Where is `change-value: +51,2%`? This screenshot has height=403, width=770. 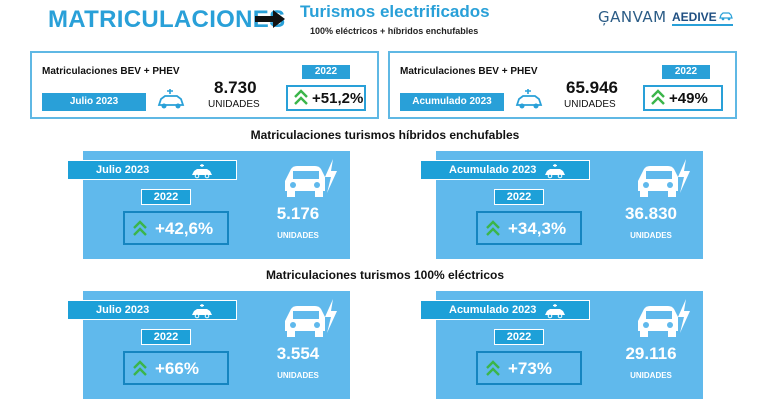 change-value: +51,2% is located at coordinates (338, 98).